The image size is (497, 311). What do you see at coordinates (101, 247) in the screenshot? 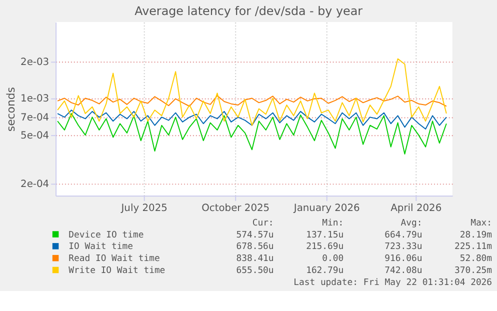
I see `legend-label: IO Wait time` at bounding box center [101, 247].